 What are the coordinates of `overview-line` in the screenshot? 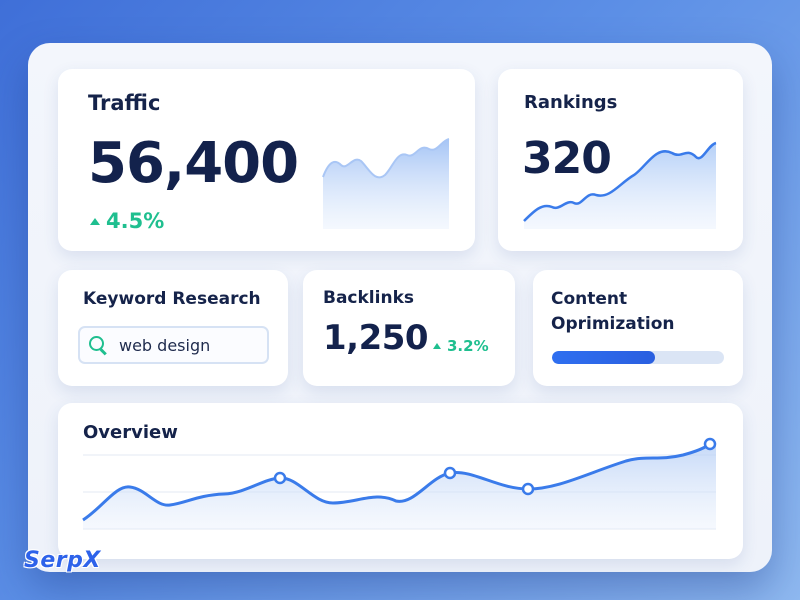 It's located at (396, 482).